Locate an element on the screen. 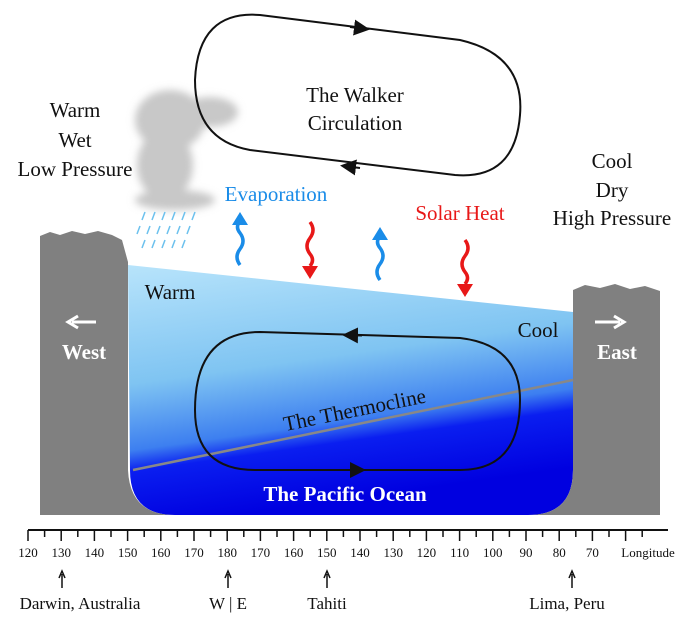  left-label: Low Pressure is located at coordinates (75, 169).